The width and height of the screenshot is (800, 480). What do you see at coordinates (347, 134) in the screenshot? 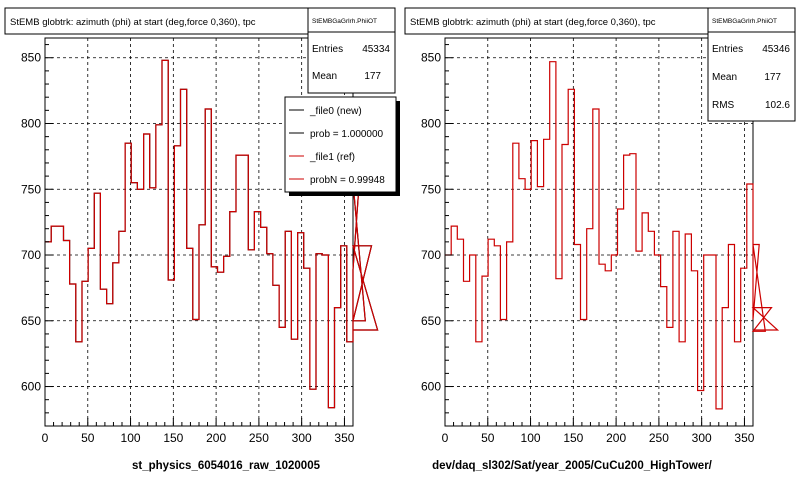
I see `legend-label-prob: prob = 1.000000` at bounding box center [347, 134].